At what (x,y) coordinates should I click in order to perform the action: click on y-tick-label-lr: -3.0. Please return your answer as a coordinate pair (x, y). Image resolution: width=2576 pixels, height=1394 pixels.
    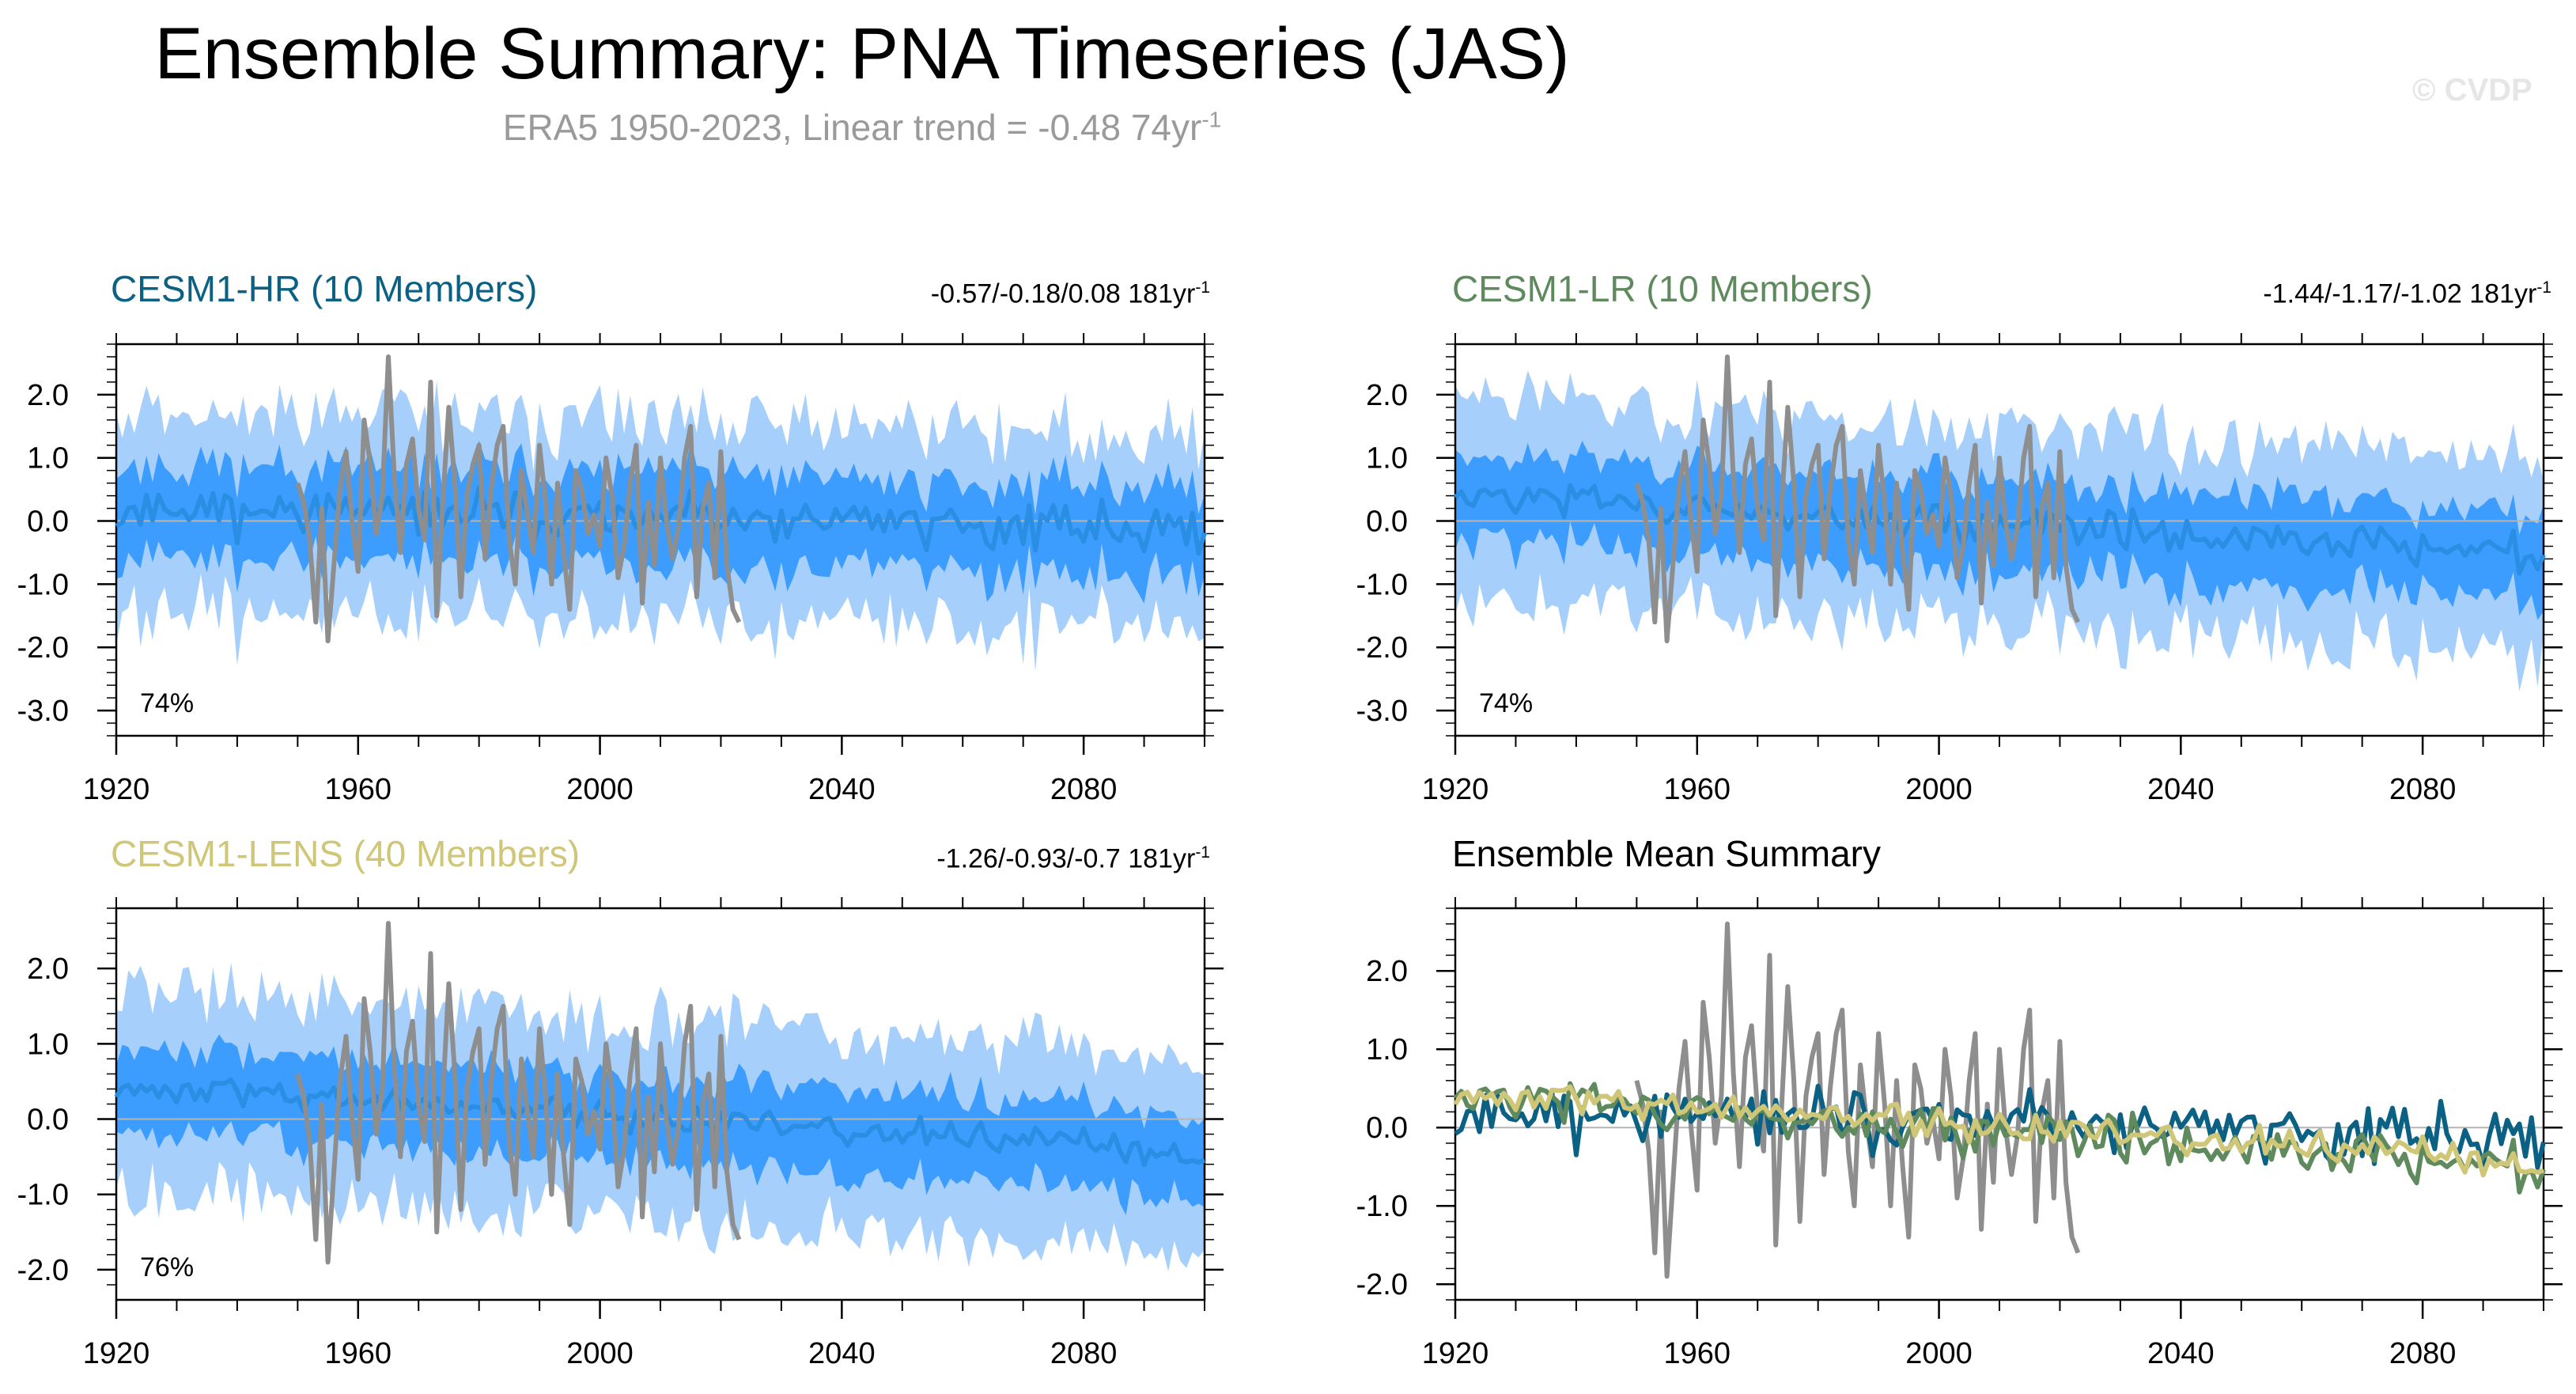
    Looking at the image, I should click on (1382, 711).